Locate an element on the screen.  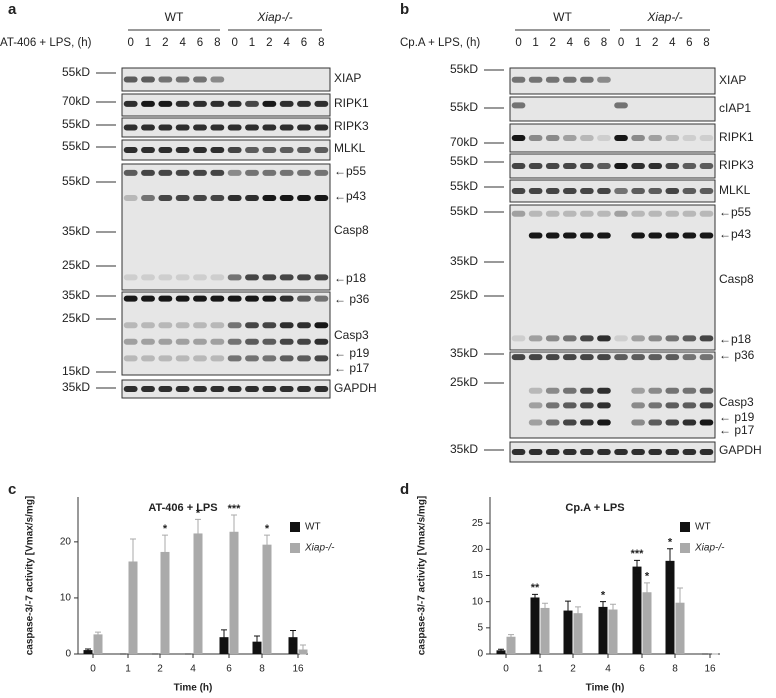
lane-label: 6 is located at coordinates (304, 43).